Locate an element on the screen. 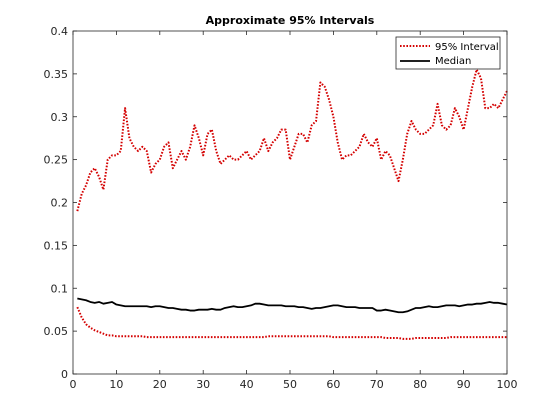 The width and height of the screenshot is (560, 420). x-tick-label: 40 is located at coordinates (247, 384).